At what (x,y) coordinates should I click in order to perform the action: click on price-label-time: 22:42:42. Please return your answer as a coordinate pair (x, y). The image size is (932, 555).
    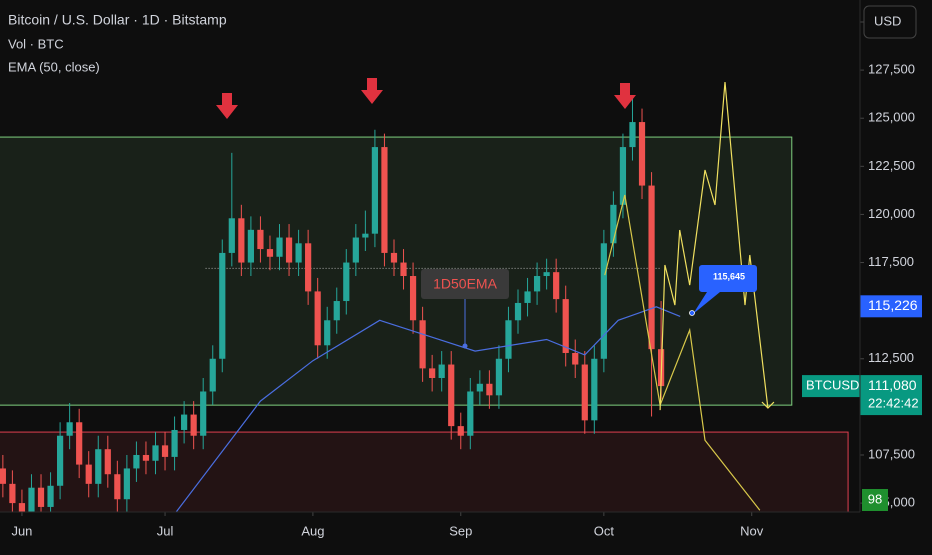
    Looking at the image, I should click on (893, 403).